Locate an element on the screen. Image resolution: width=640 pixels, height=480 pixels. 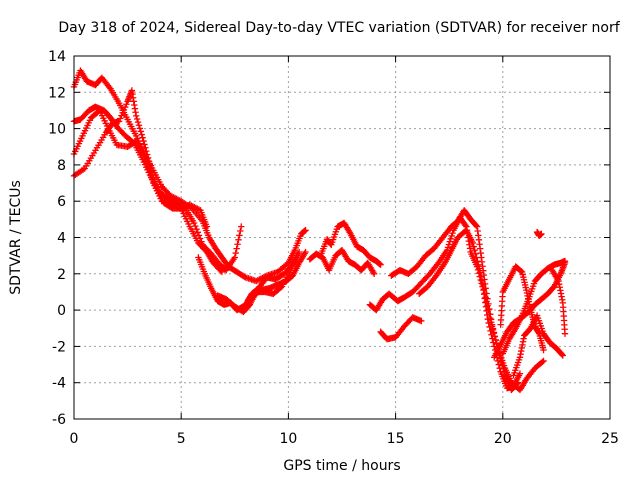
y-tick-label: -2 is located at coordinates (59, 347).